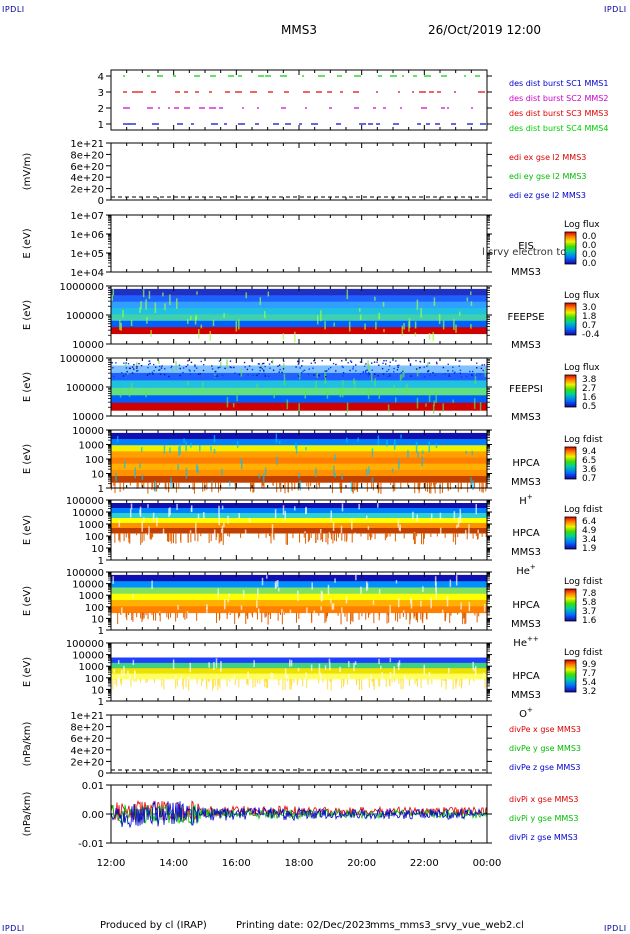 The width and height of the screenshot is (630, 934). I want to click on y-tick-label-hpca_h: 1, so click(101, 489).